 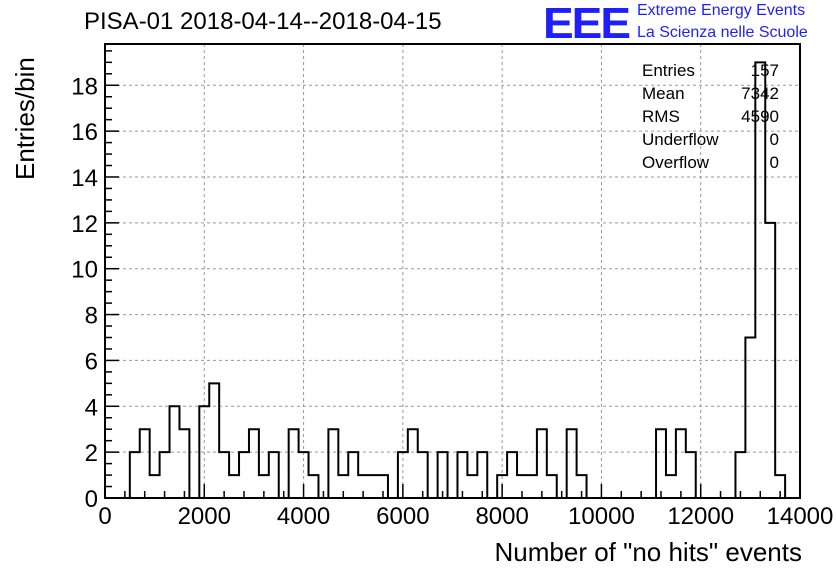 I want to click on stat-value-entries: 157, so click(x=764, y=70).